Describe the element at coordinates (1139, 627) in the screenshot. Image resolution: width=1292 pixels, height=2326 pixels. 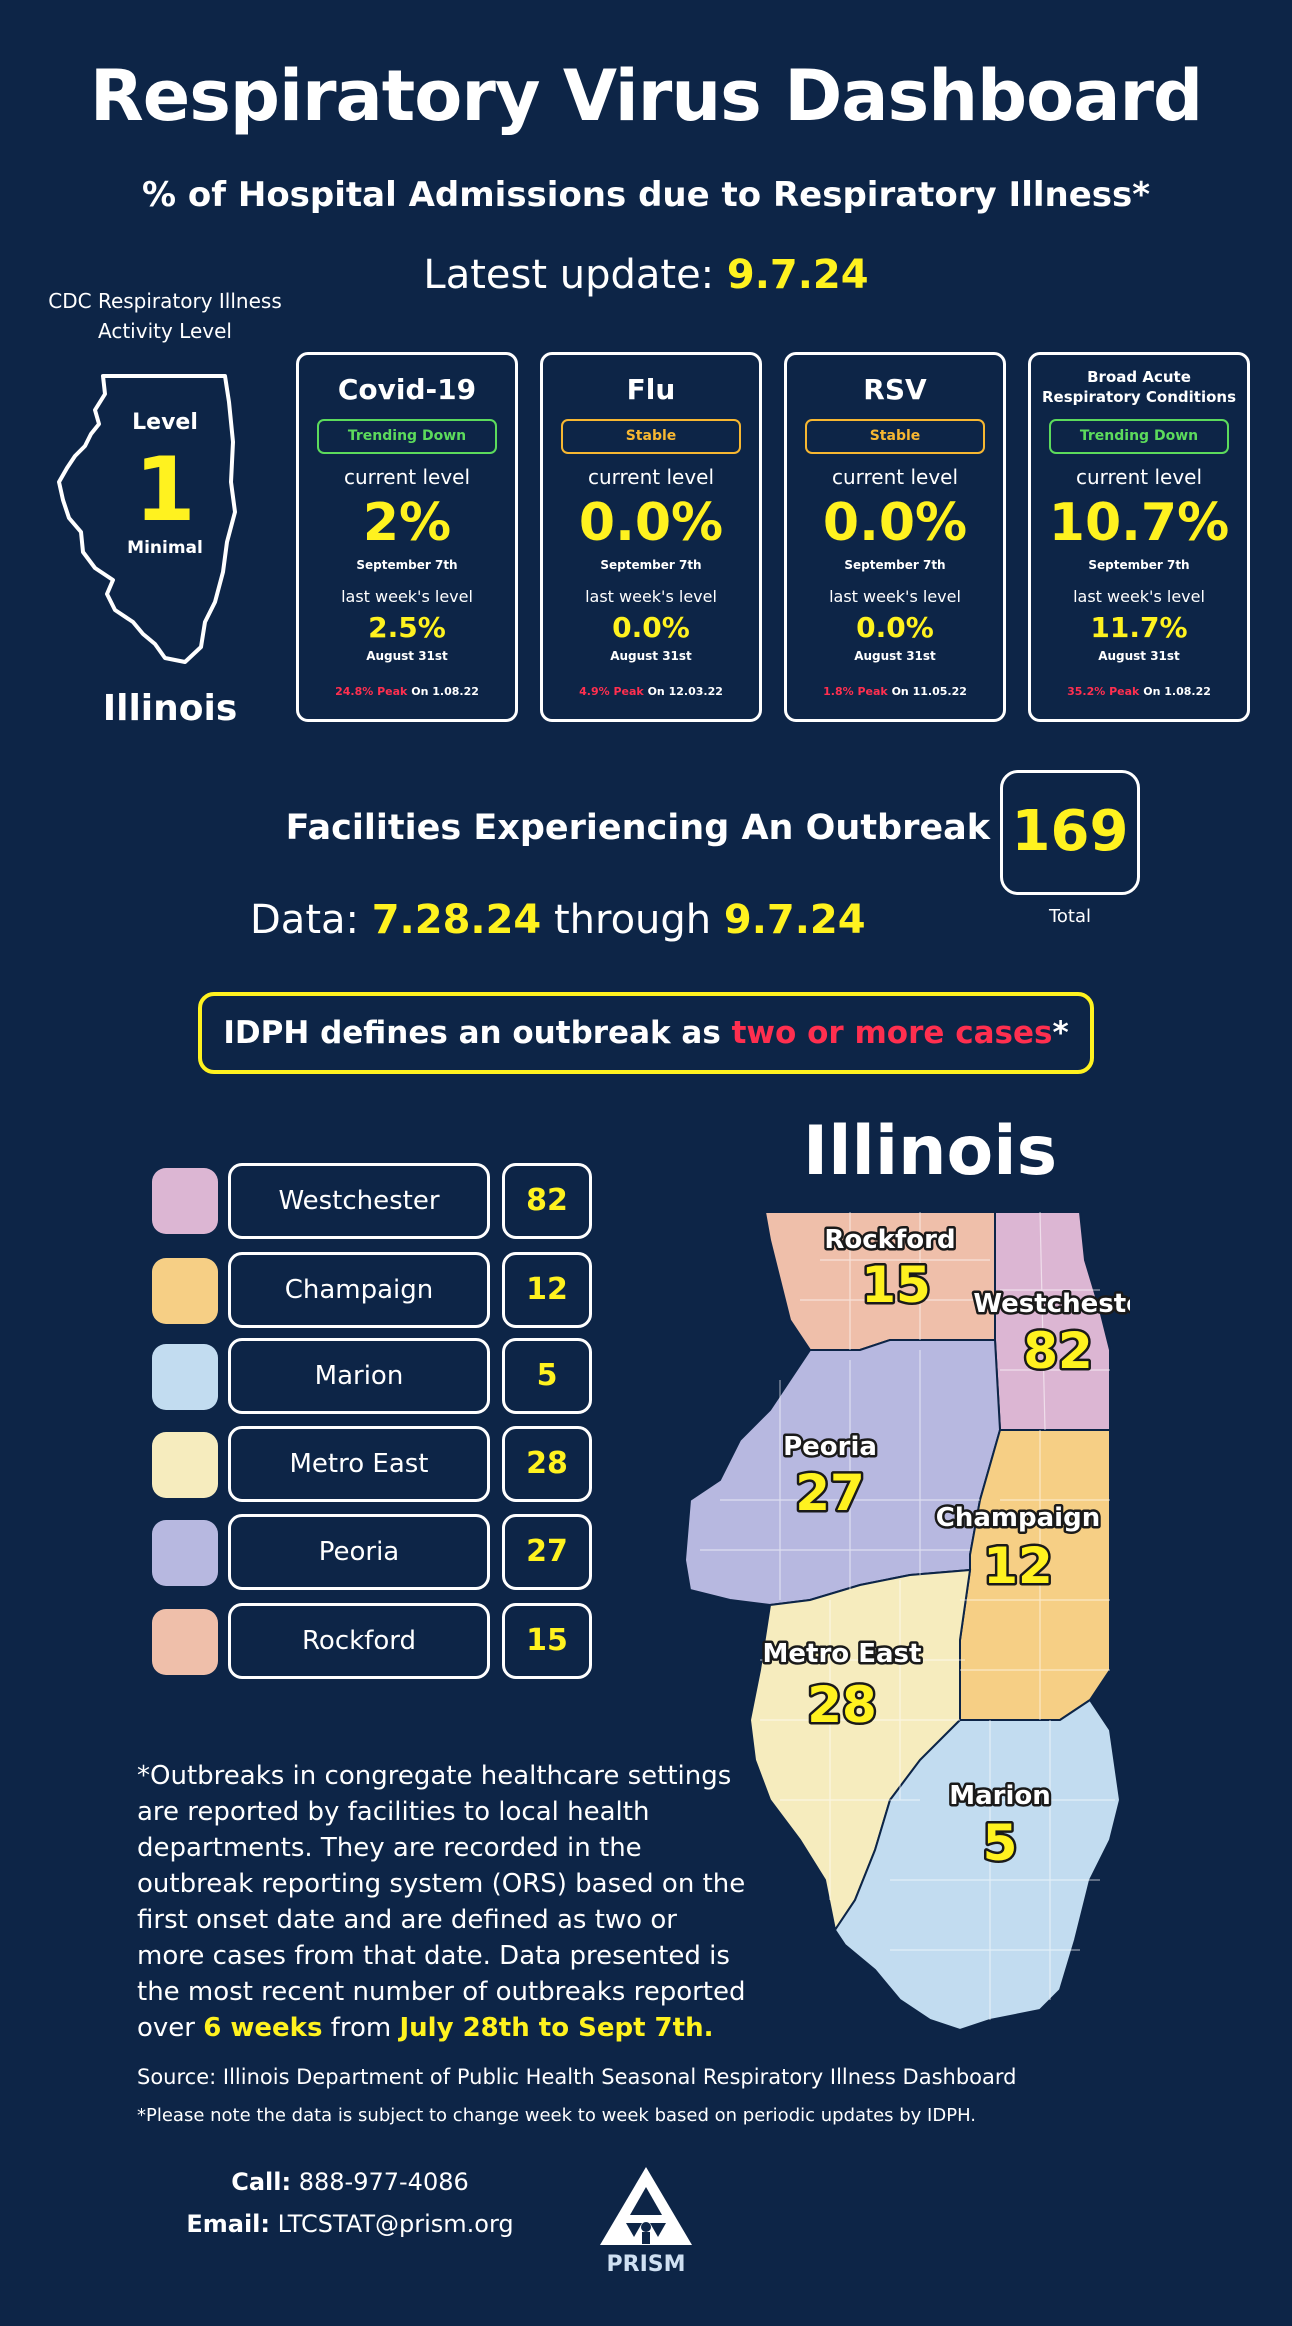
I see `last-week-value: 11.7%` at that location.